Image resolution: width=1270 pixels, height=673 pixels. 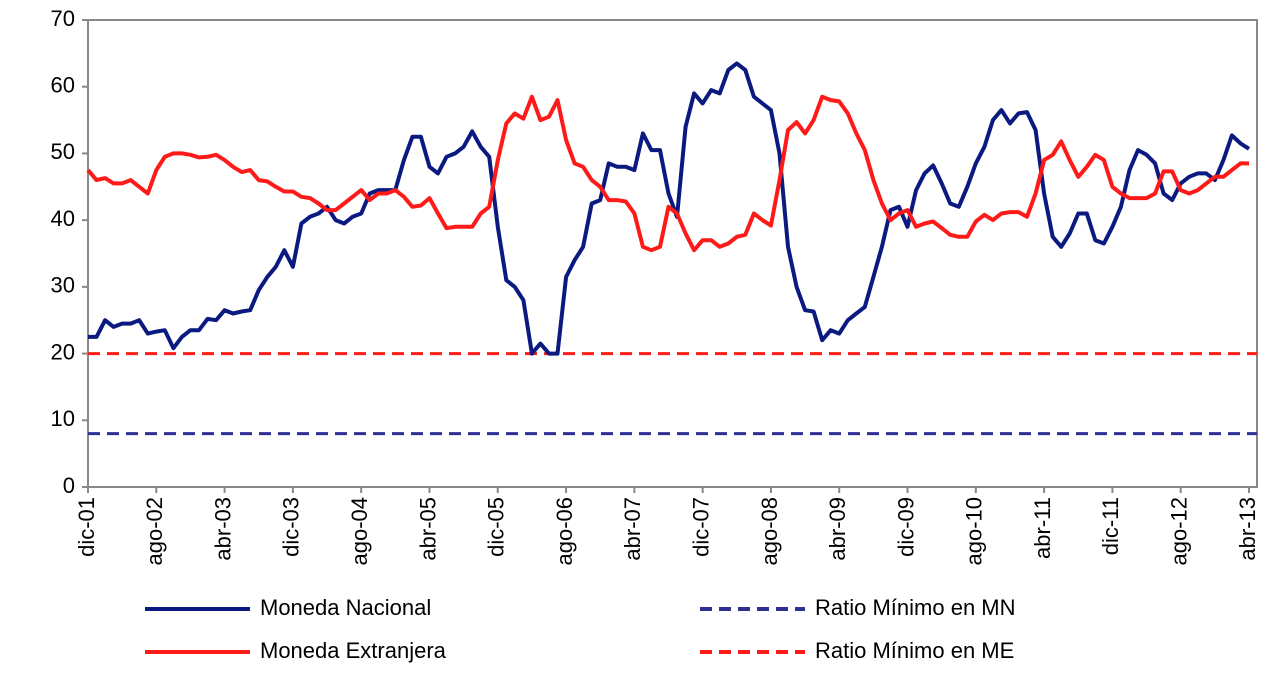 What do you see at coordinates (63, 18) in the screenshot?
I see `y-tick-label: 70` at bounding box center [63, 18].